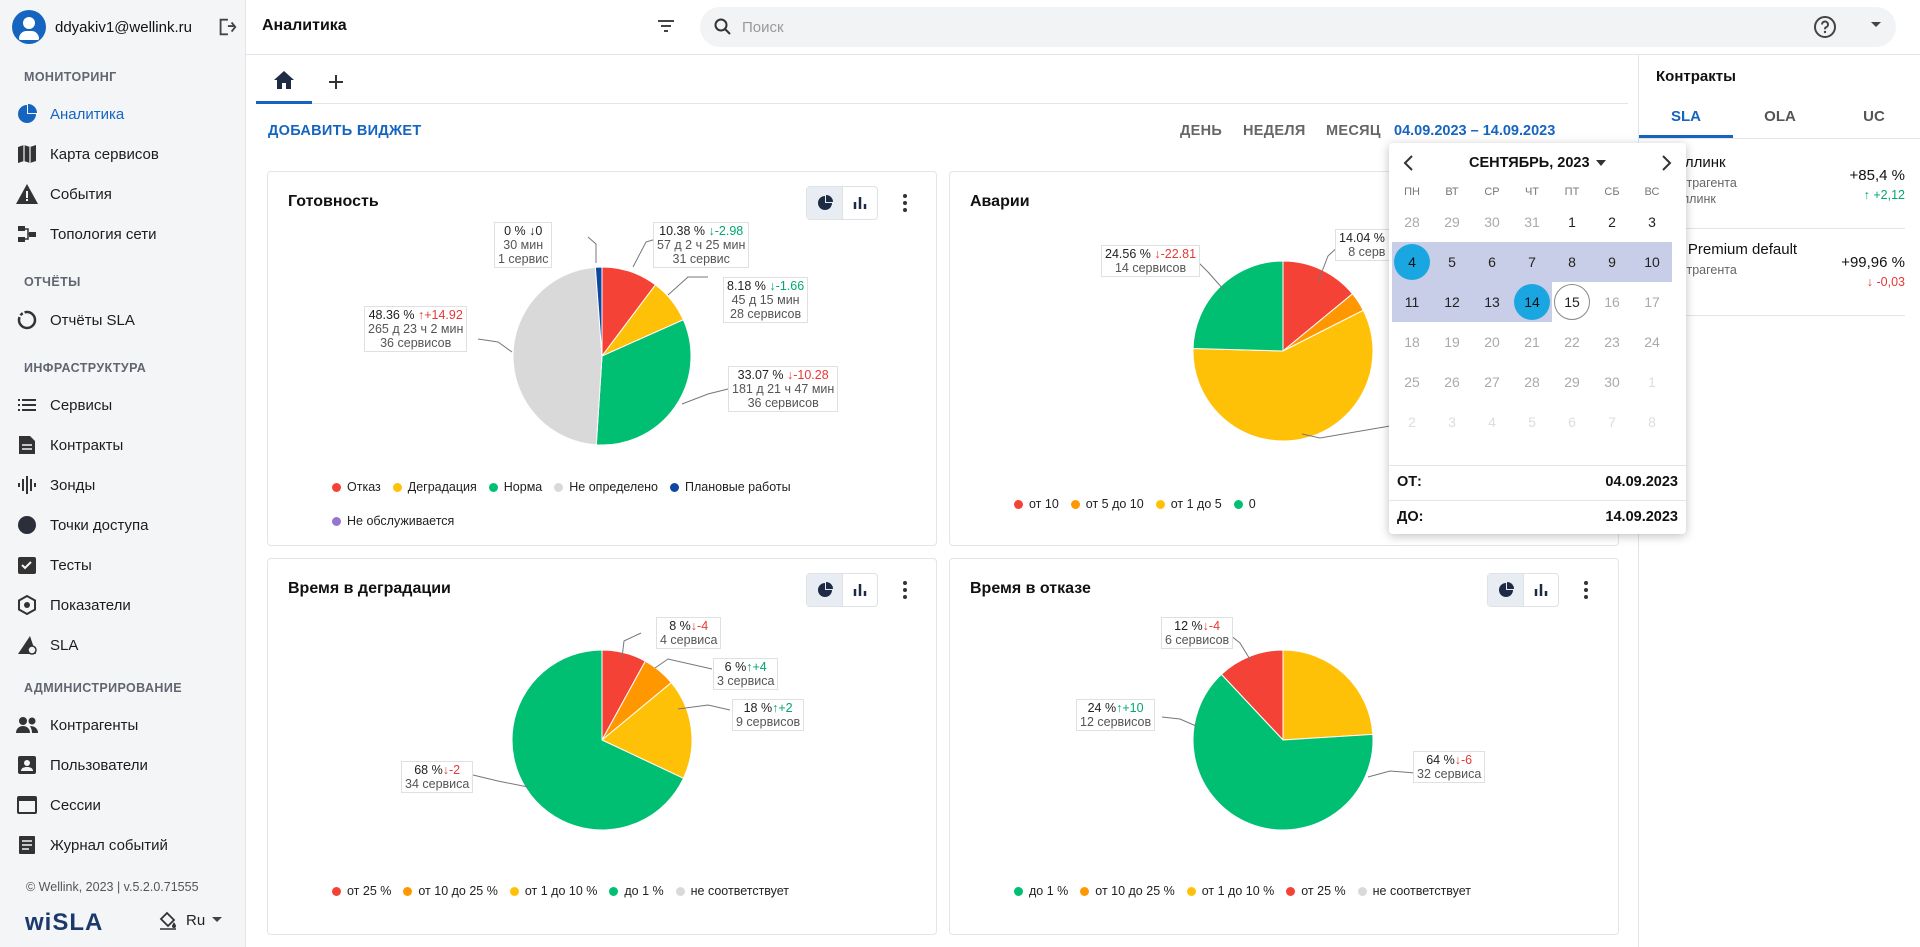 Image resolution: width=1920 pixels, height=947 pixels. What do you see at coordinates (1201, 131) in the screenshot?
I see `period-day-button: ДЕНЬ` at bounding box center [1201, 131].